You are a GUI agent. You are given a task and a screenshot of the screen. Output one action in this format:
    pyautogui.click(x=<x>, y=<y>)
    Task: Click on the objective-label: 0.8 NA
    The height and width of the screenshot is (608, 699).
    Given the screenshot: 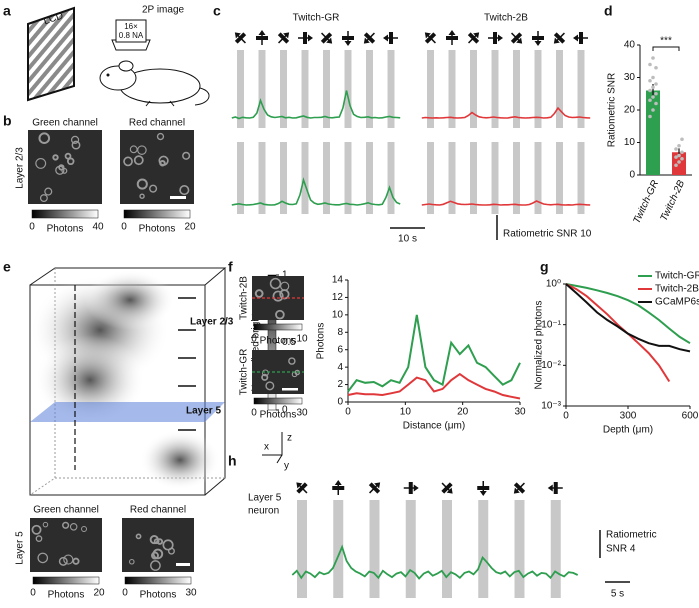 What is the action you would take?
    pyautogui.click(x=131, y=35)
    